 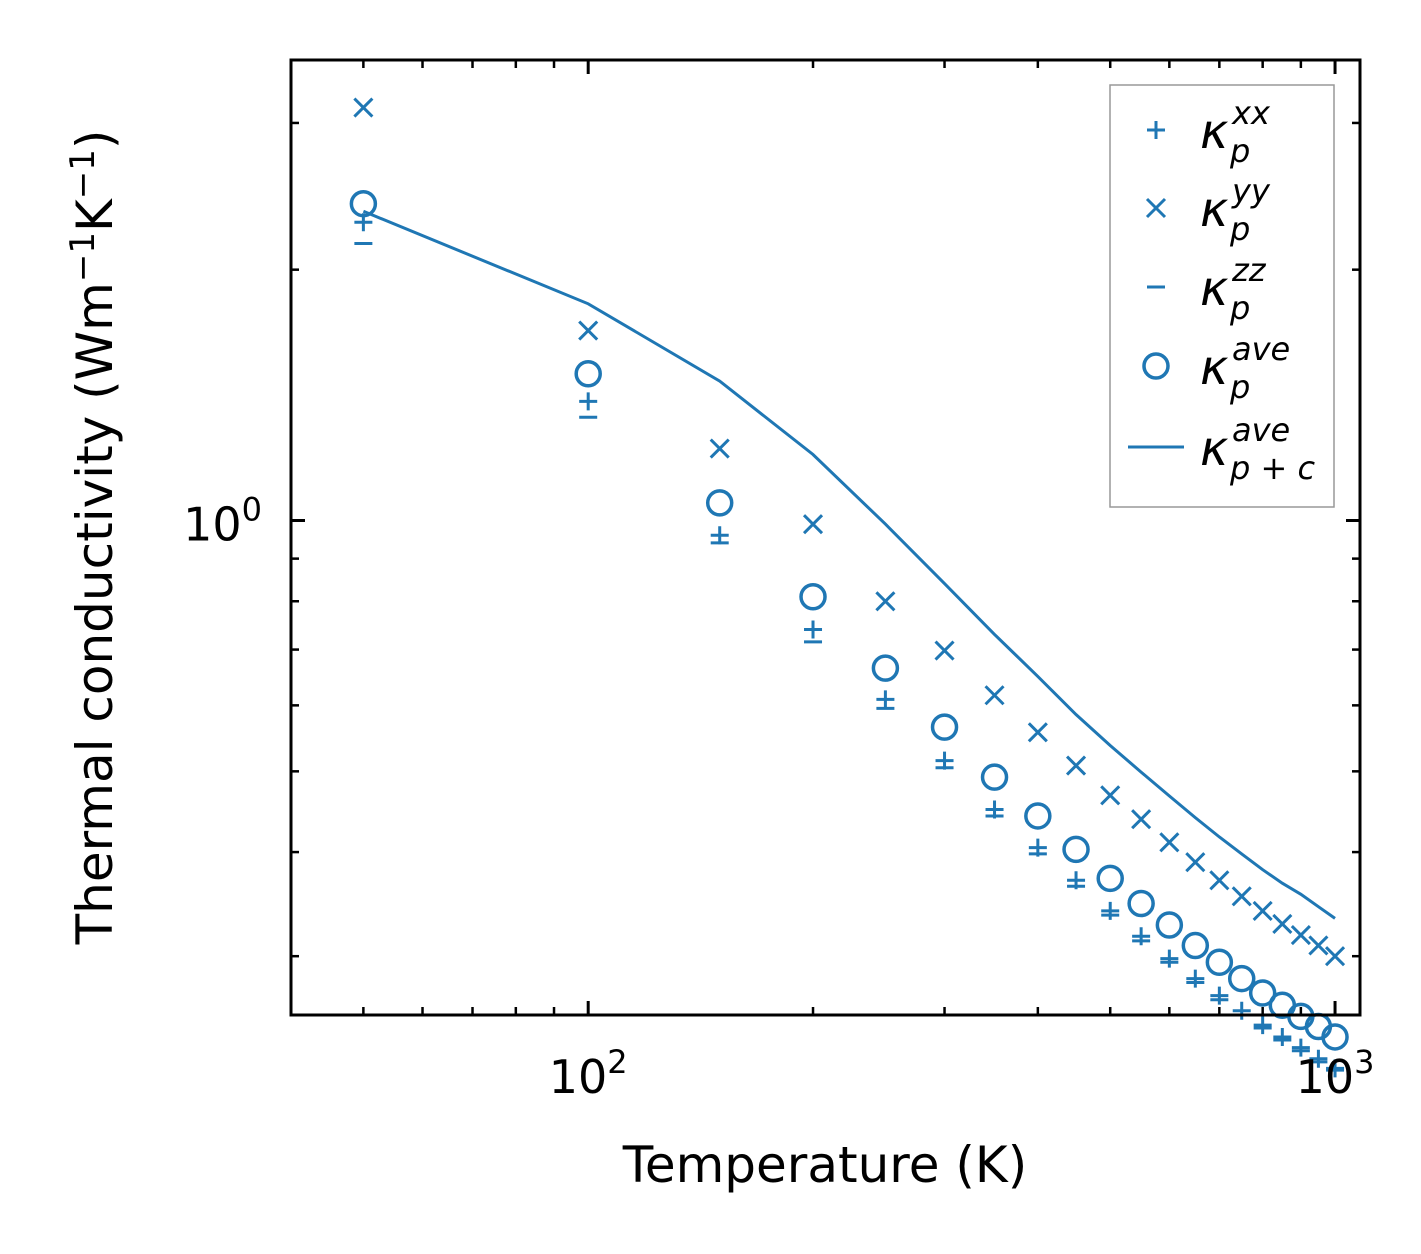 What do you see at coordinates (1235, 210) in the screenshot?
I see `legend-label-kyy: κ yy p` at bounding box center [1235, 210].